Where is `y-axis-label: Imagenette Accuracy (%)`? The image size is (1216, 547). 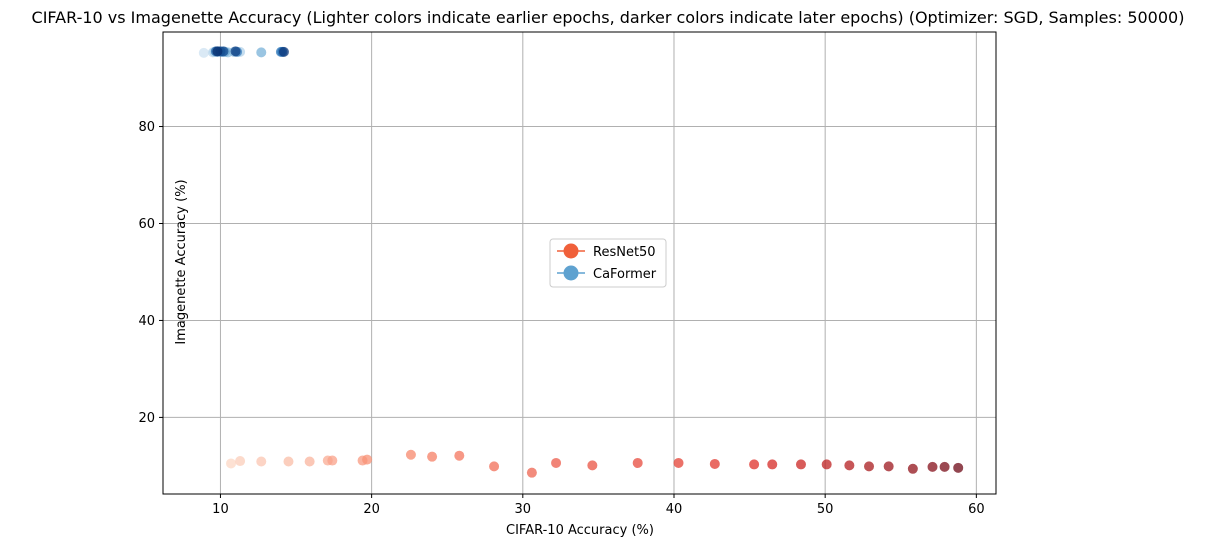
y-axis-label: Imagenette Accuracy (%) is located at coordinates (181, 261).